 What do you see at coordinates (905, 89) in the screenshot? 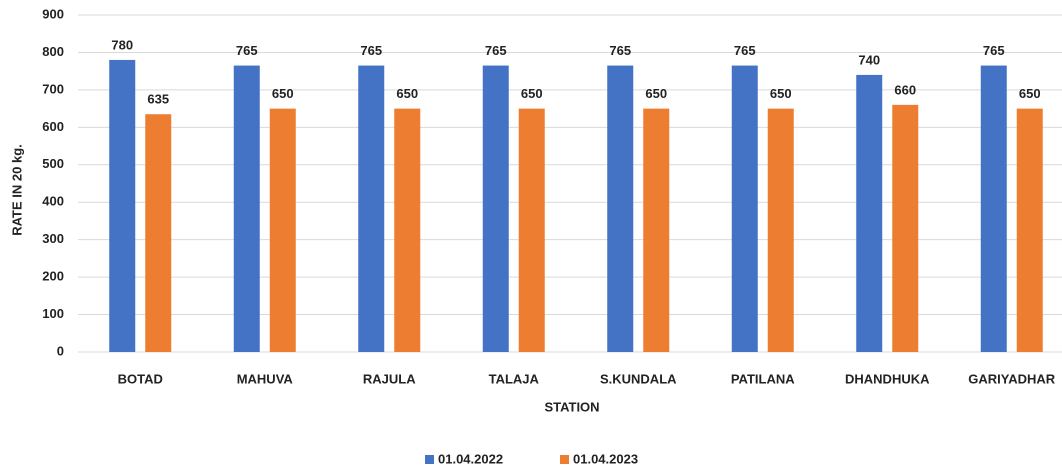
I see `data-label: 660` at bounding box center [905, 89].